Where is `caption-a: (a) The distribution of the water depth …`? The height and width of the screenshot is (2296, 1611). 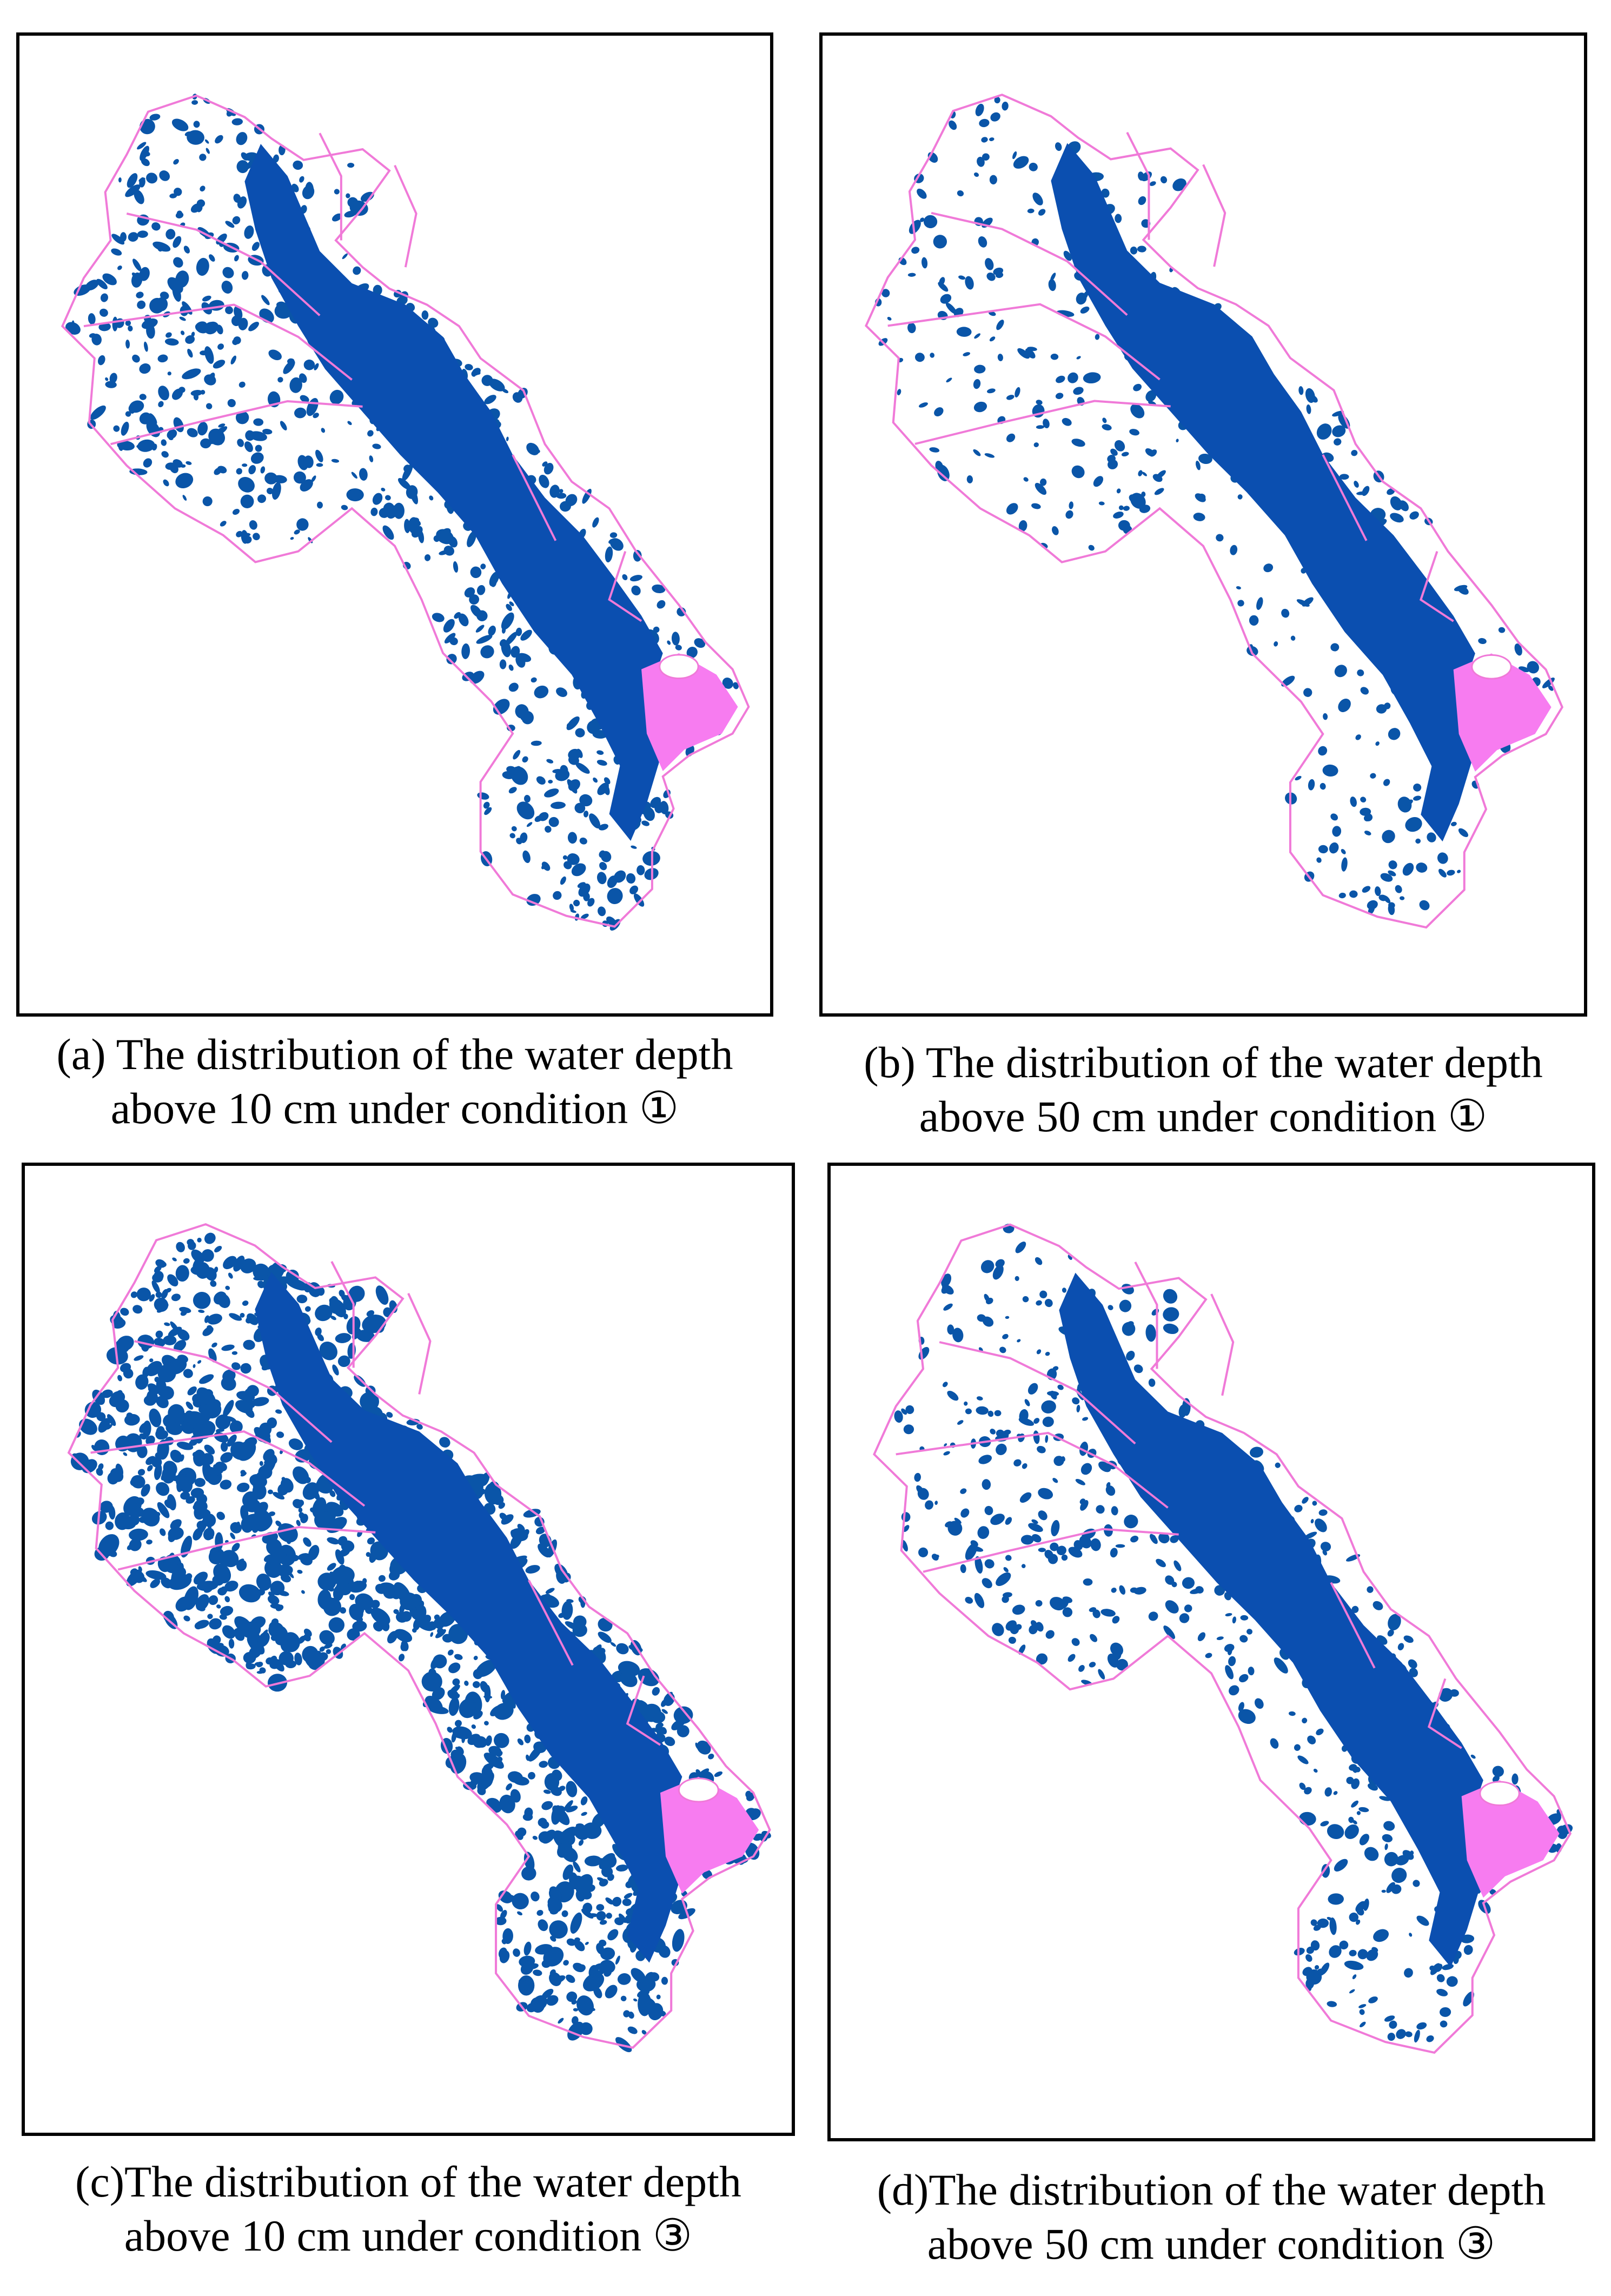 caption-a: (a) The distribution of the water depth … is located at coordinates (394, 1081).